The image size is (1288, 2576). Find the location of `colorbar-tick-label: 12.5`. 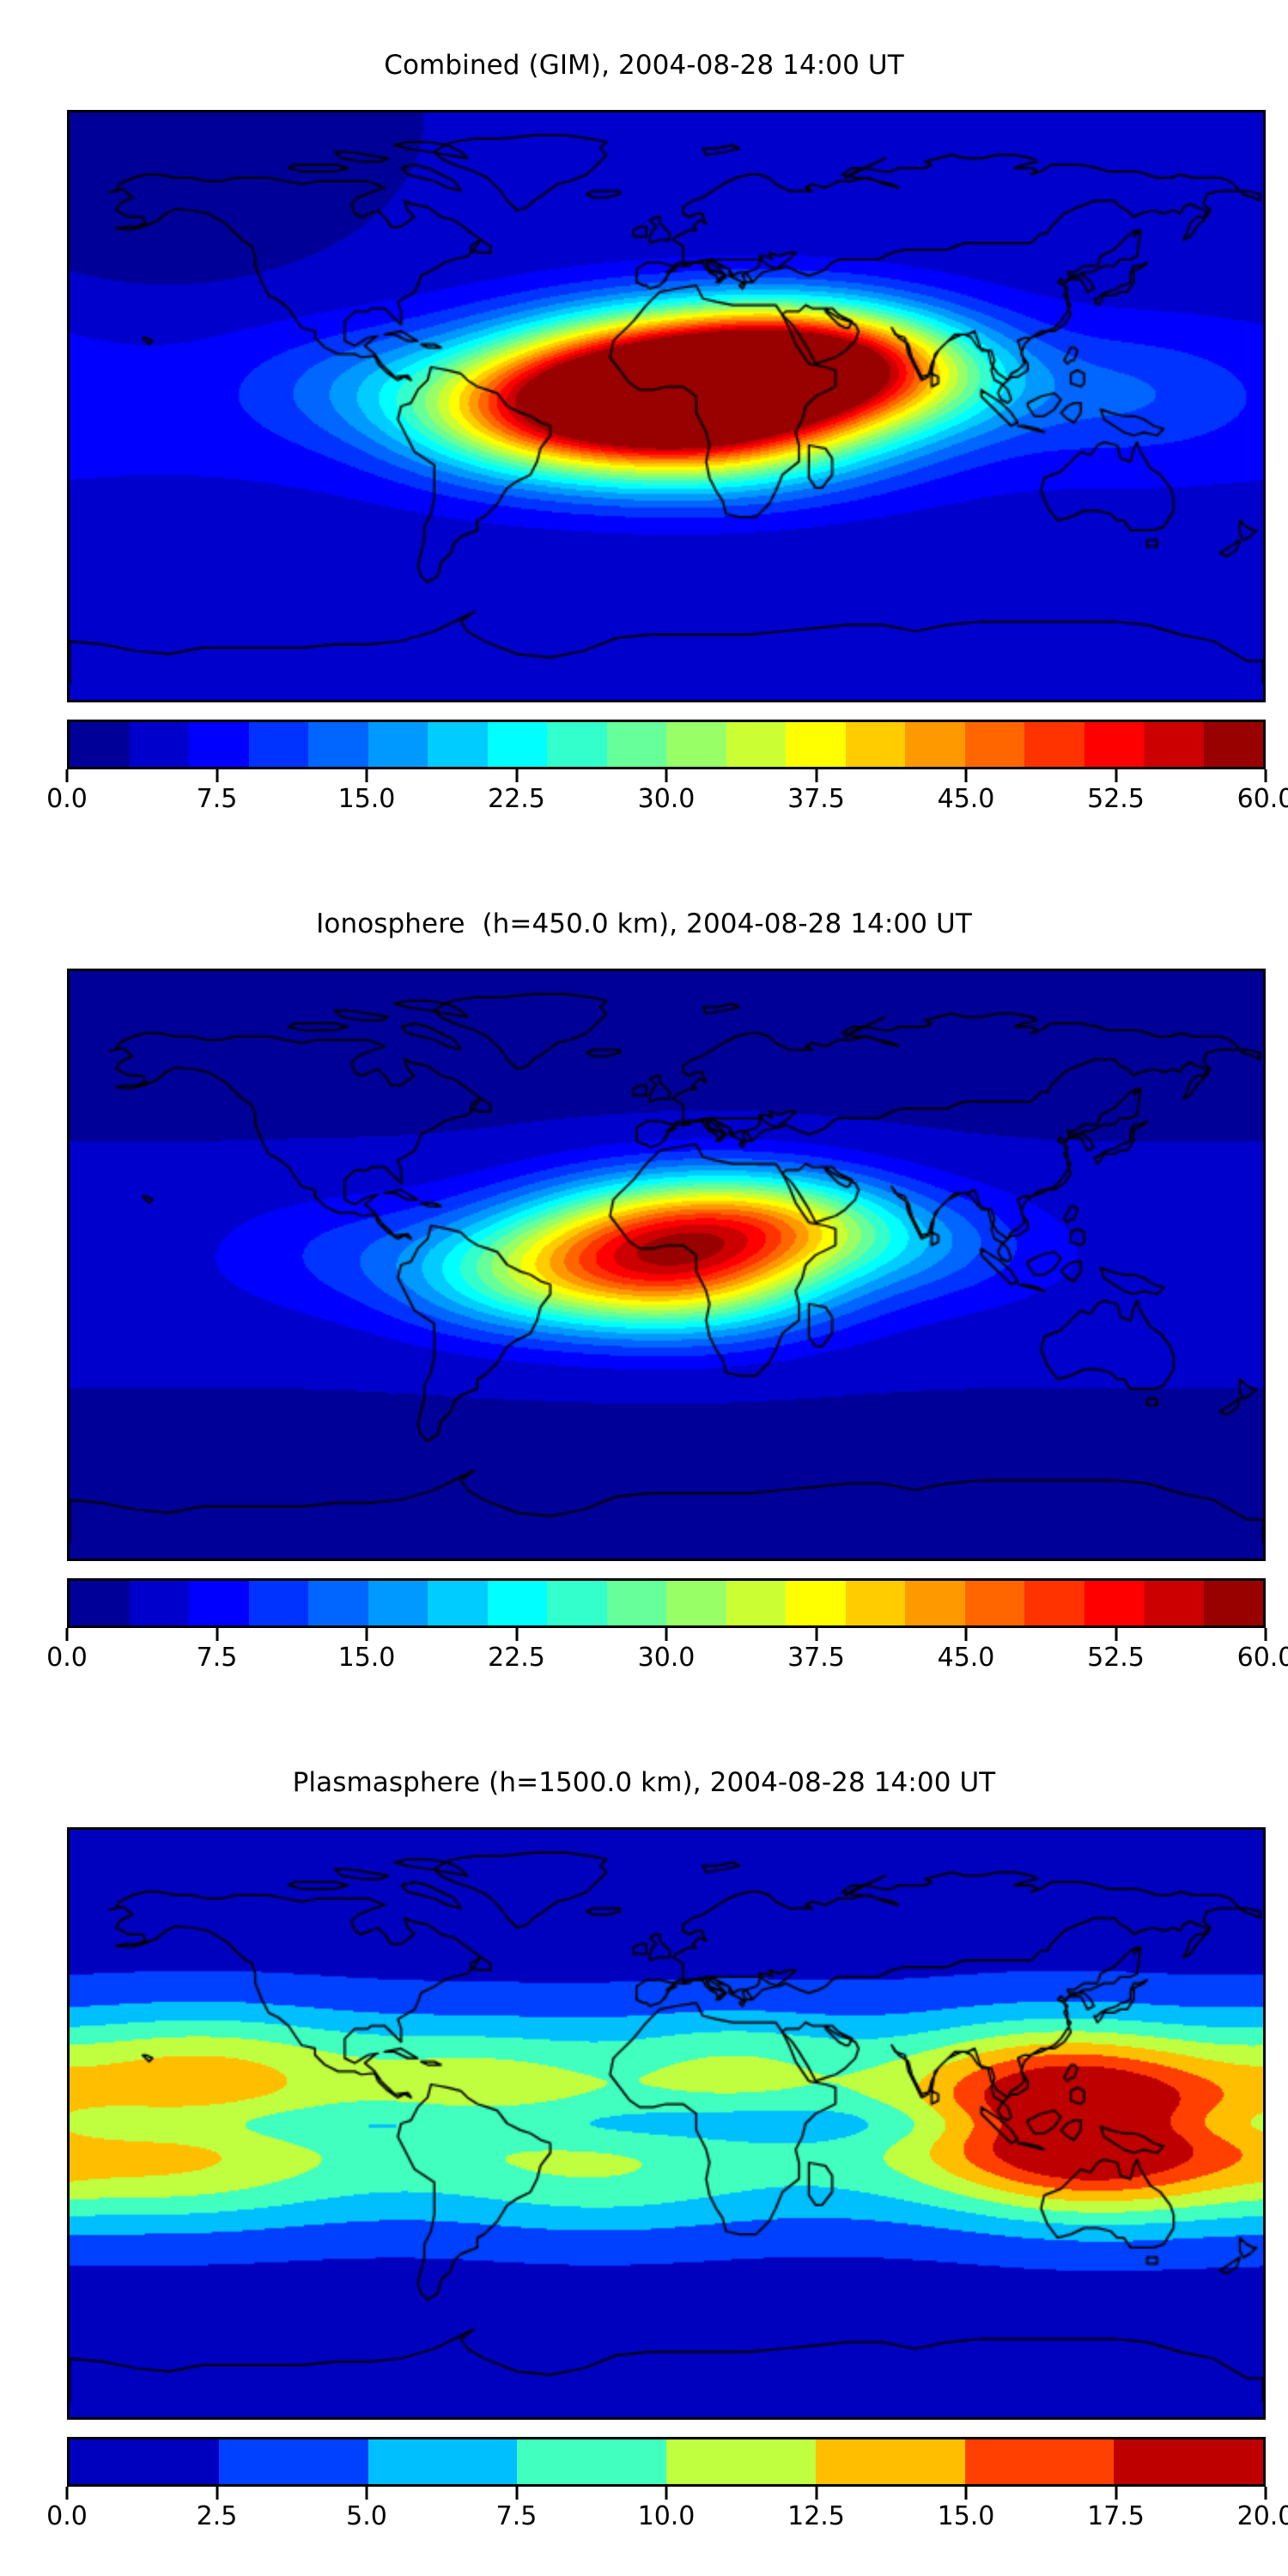

colorbar-tick-label: 12.5 is located at coordinates (816, 2516).